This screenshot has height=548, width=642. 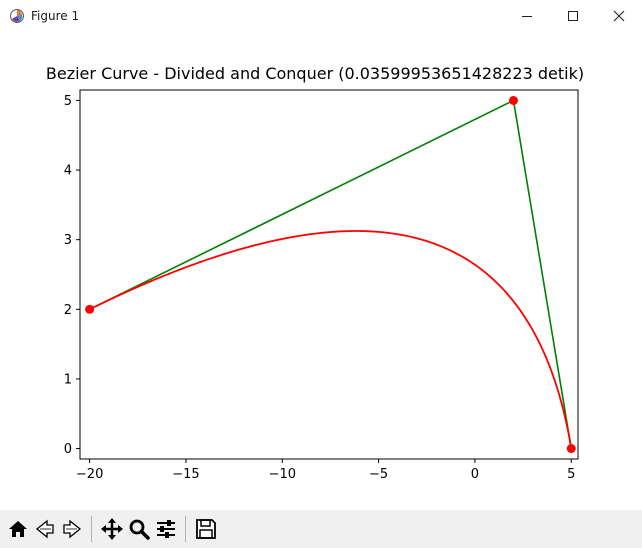 I want to click on window-titlebar: Figure 1, so click(x=321, y=16).